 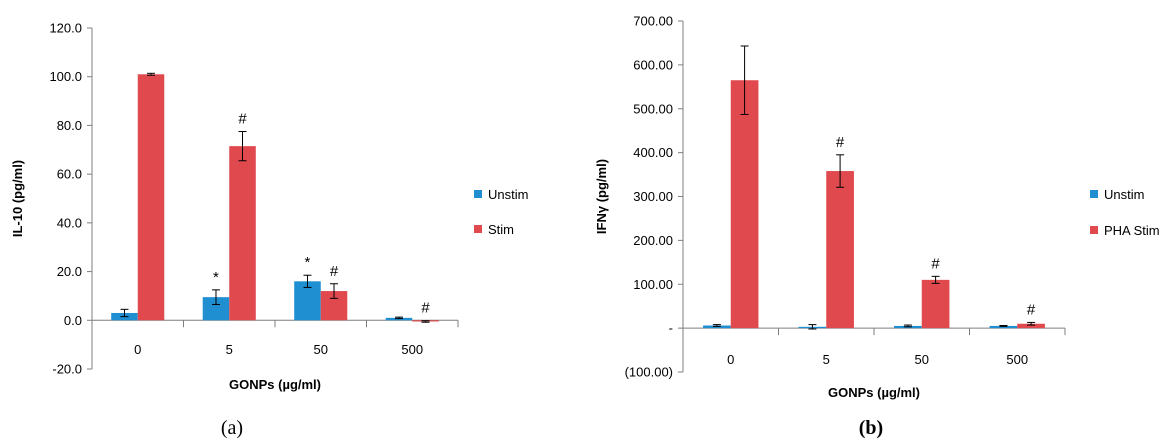 What do you see at coordinates (17, 198) in the screenshot?
I see `y-axis-title: IL-10 (pg/ml)` at bounding box center [17, 198].